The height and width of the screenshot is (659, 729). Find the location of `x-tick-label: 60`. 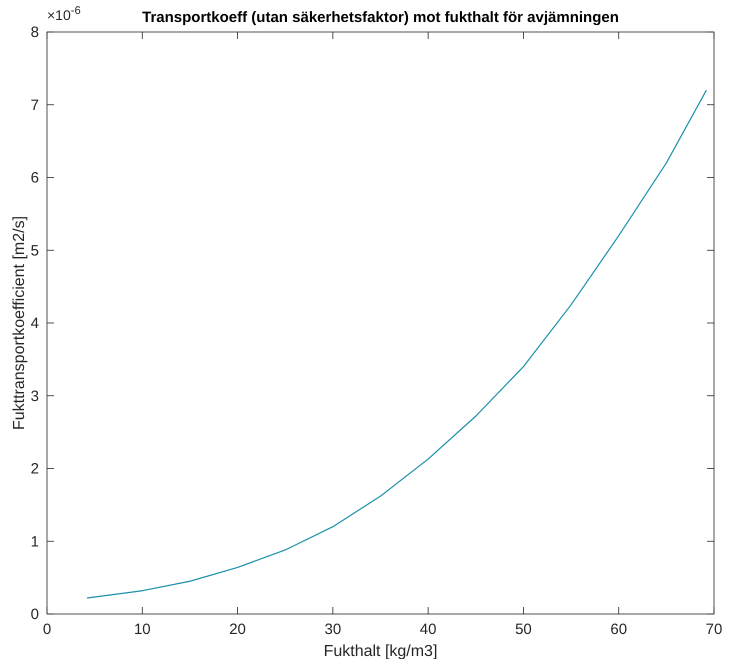

x-tick-label: 60 is located at coordinates (619, 629).